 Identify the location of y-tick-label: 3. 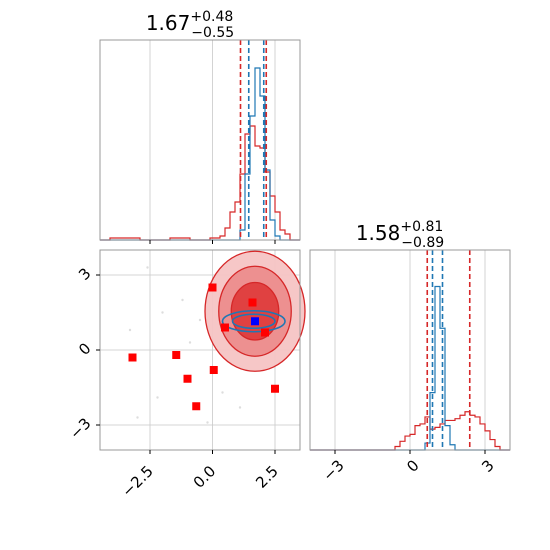
(84, 273).